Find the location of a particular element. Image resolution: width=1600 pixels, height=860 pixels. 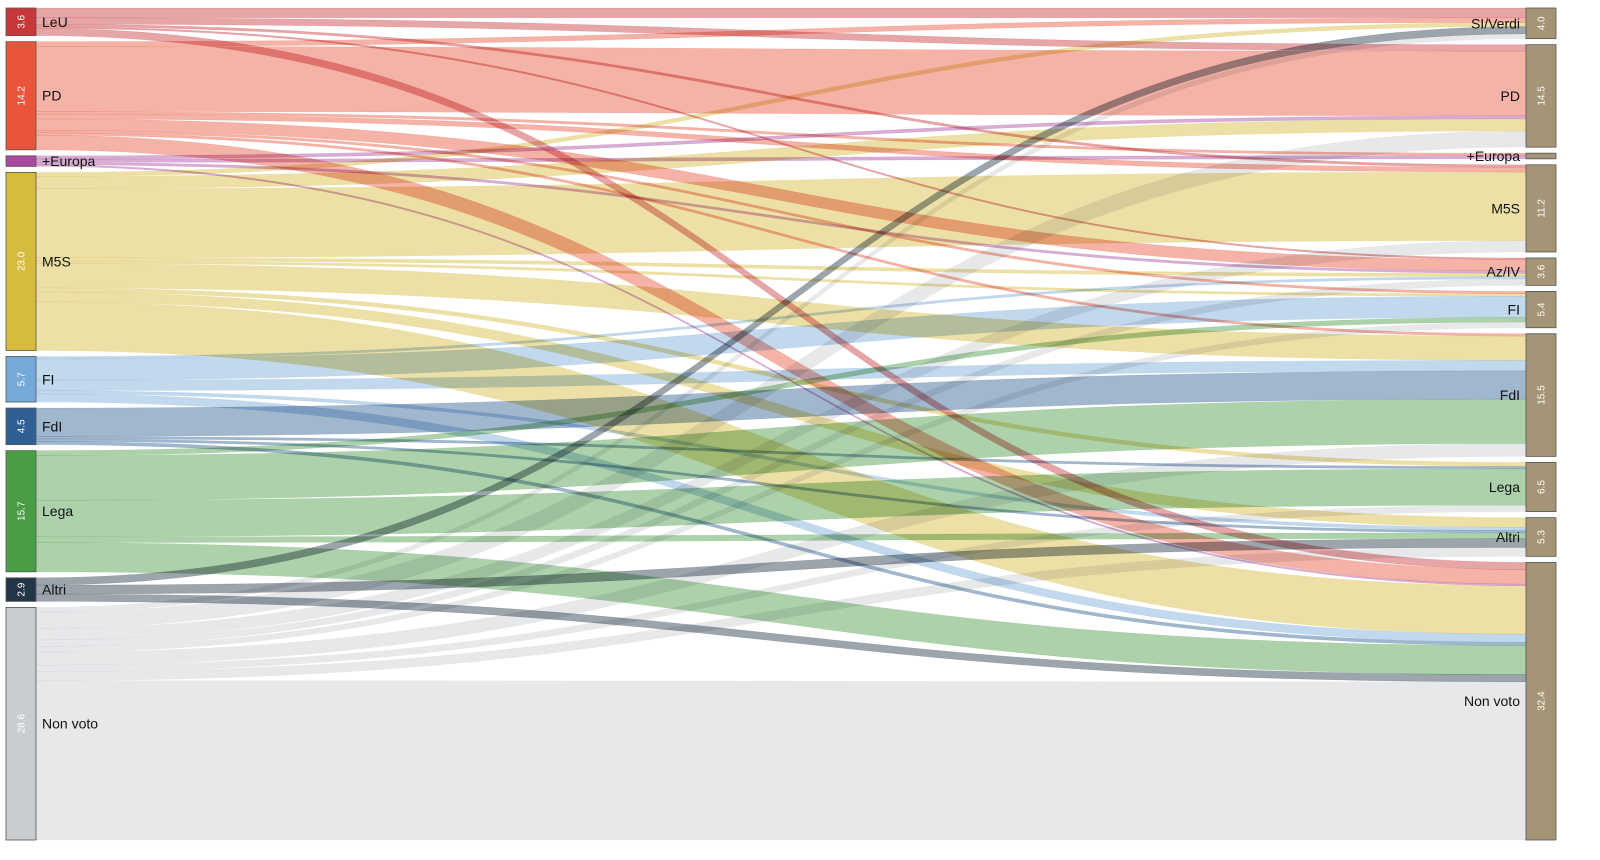

left-node-label-fi: FI is located at coordinates (48, 379).